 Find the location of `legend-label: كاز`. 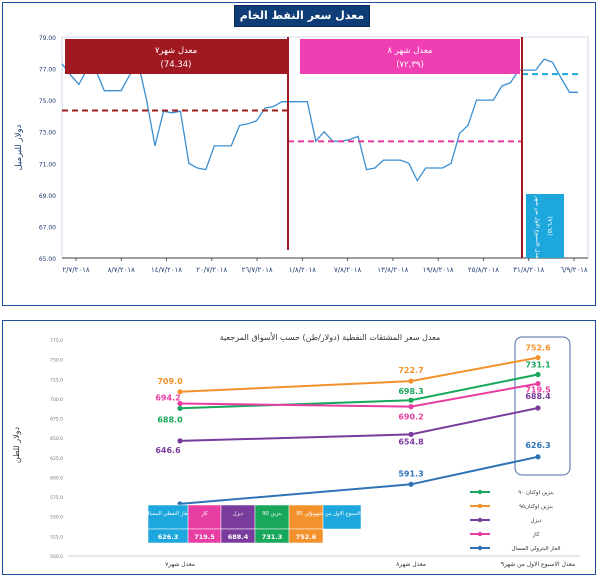

legend-label: كاز is located at coordinates (536, 534).